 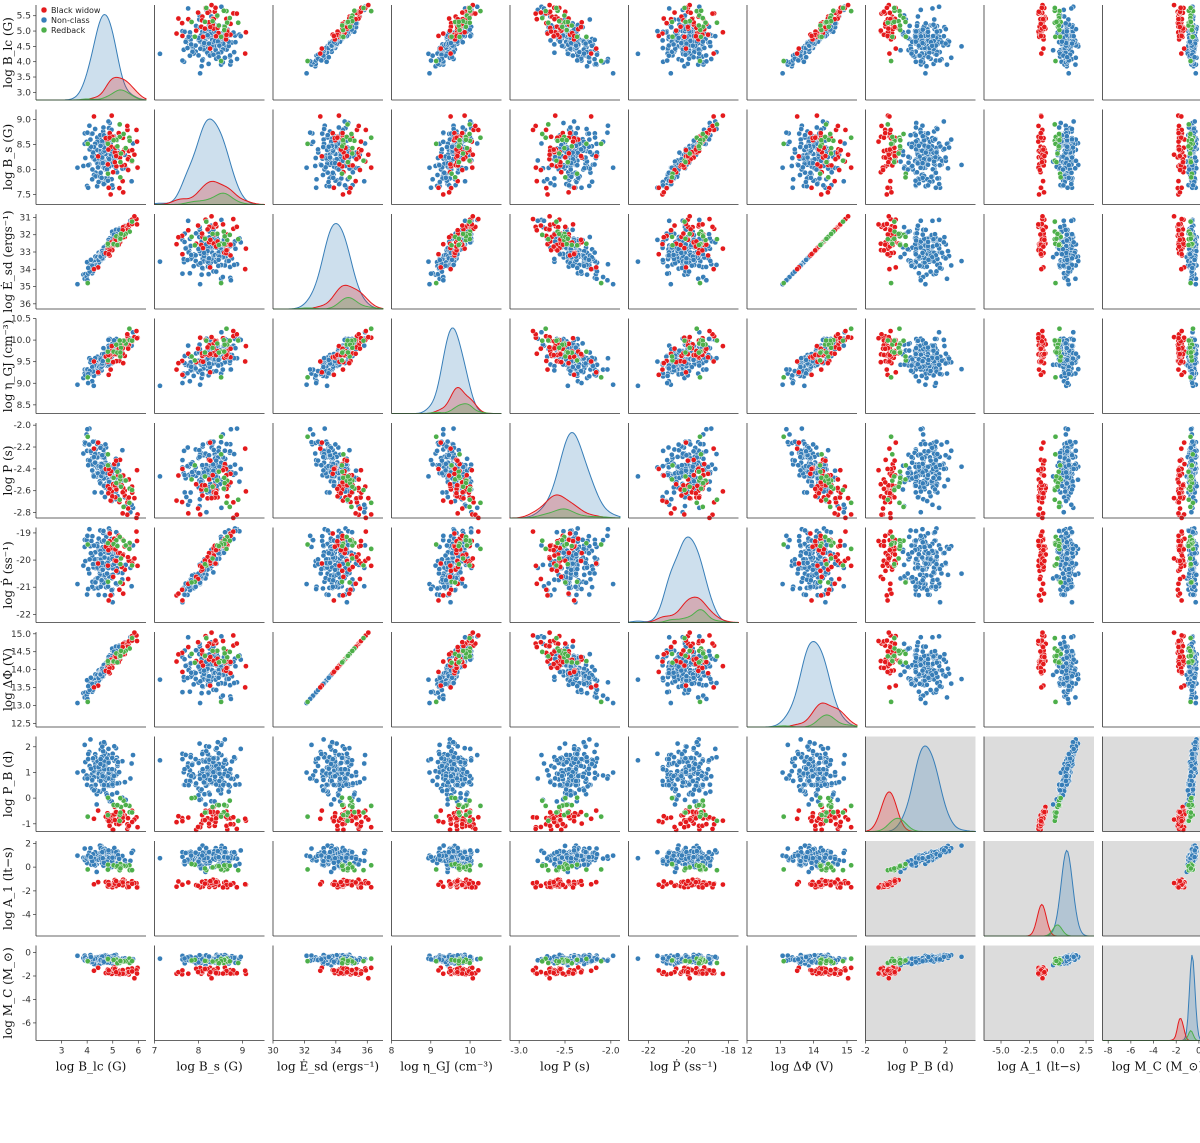 I want to click on y-tick-label: 3.0, so click(x=24, y=93).